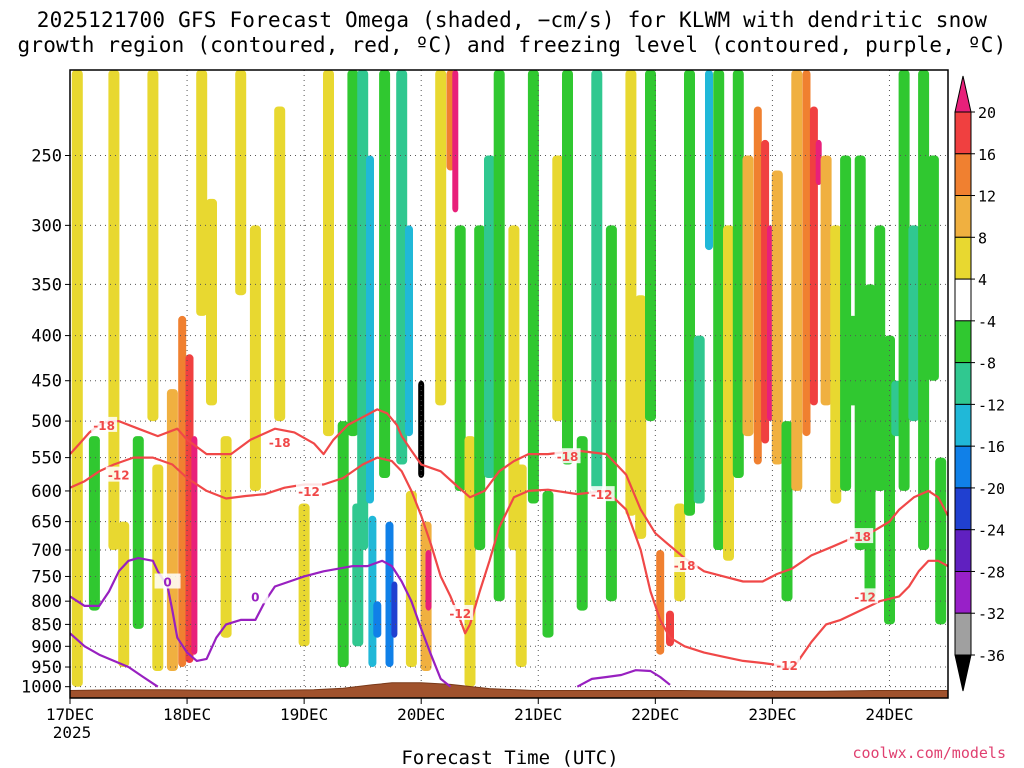 Image resolution: width=1024 pixels, height=768 pixels. What do you see at coordinates (889, 714) in the screenshot?
I see `x-tick-label-7: 24DEC` at bounding box center [889, 714].